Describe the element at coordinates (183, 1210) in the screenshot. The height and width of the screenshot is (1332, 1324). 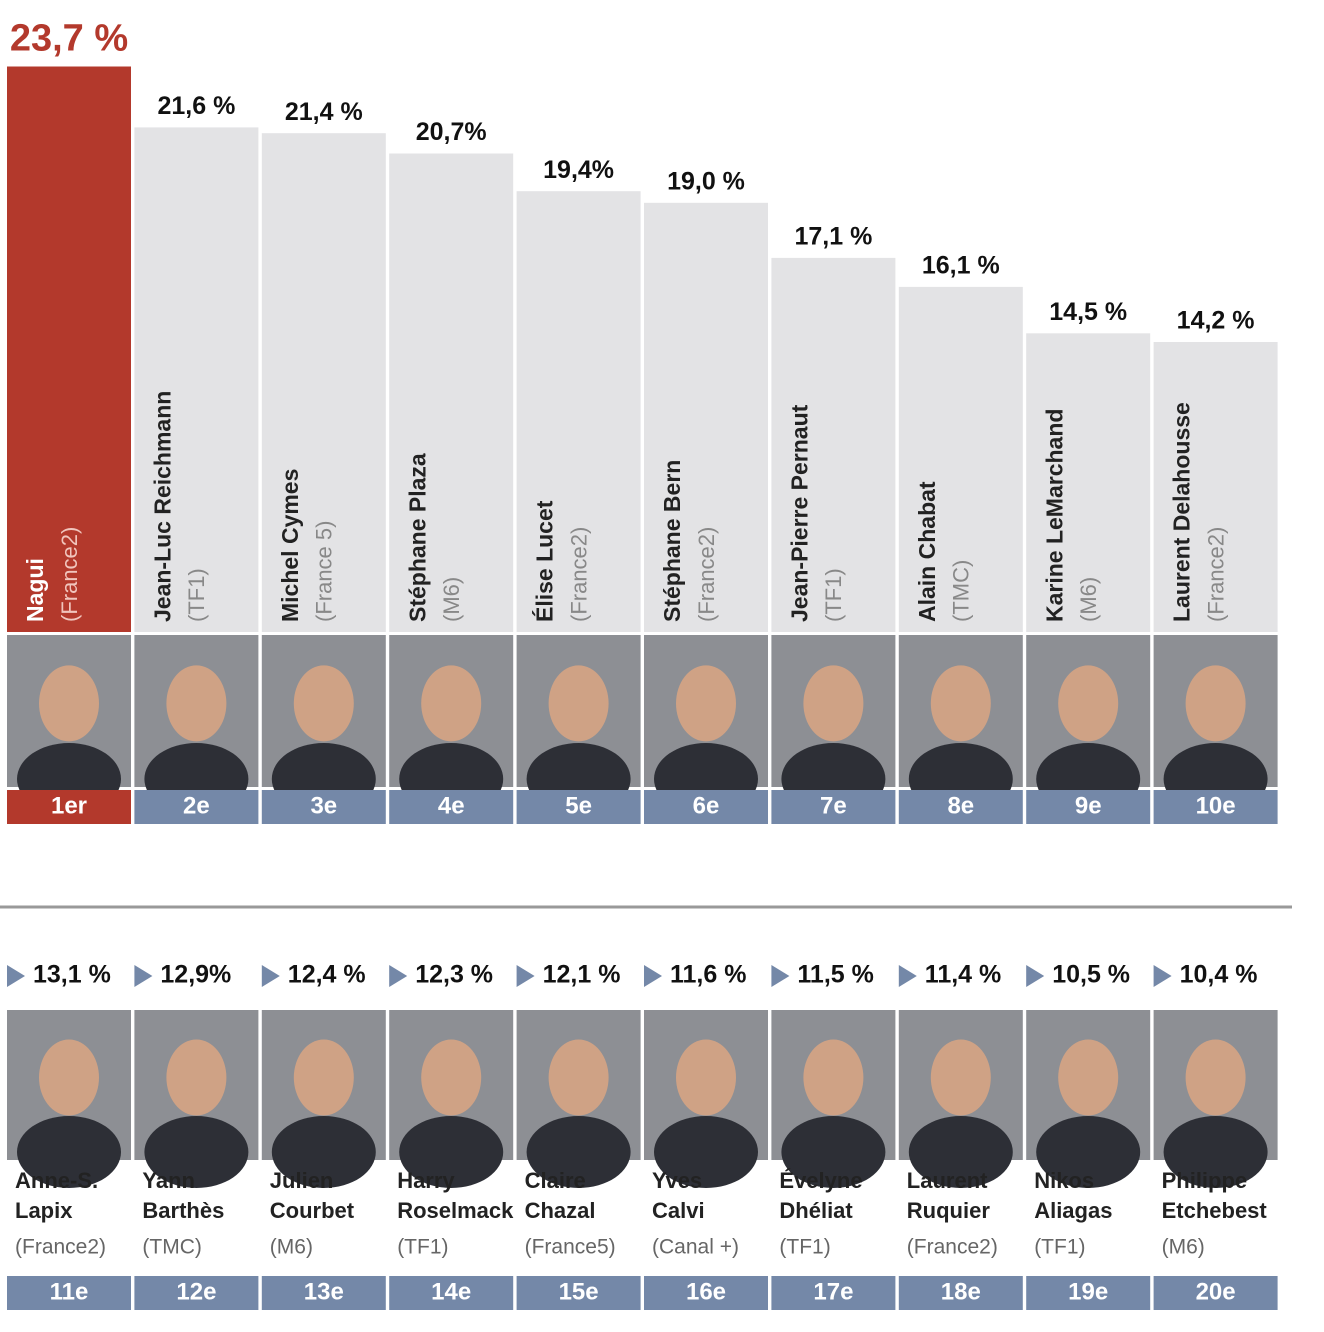
I see `name: Barthès` at that location.